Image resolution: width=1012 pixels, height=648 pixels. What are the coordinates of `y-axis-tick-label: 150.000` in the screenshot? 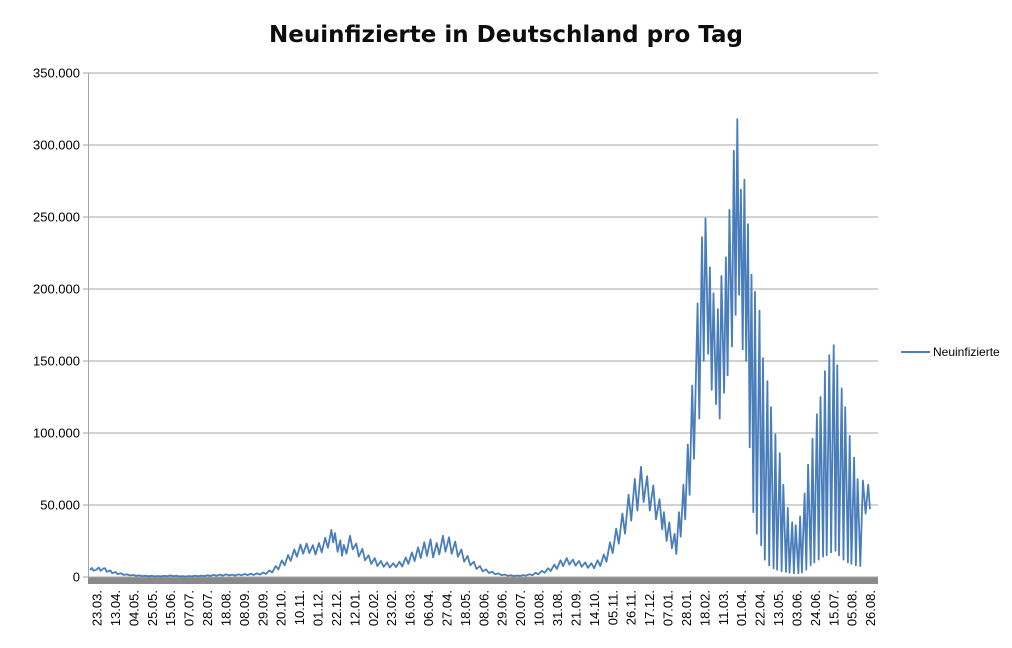 It's located at (56, 361).